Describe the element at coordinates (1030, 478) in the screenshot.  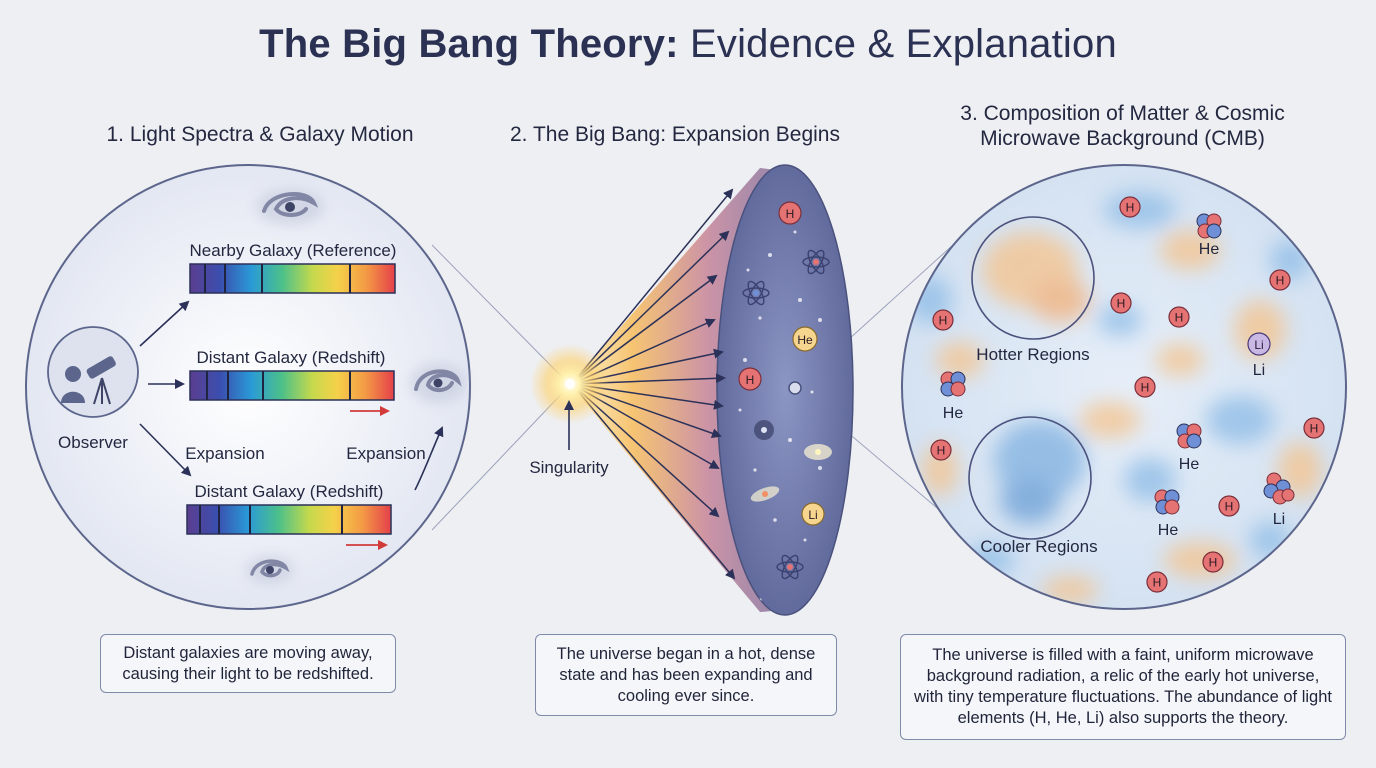
I see `cooler-region-circle` at that location.